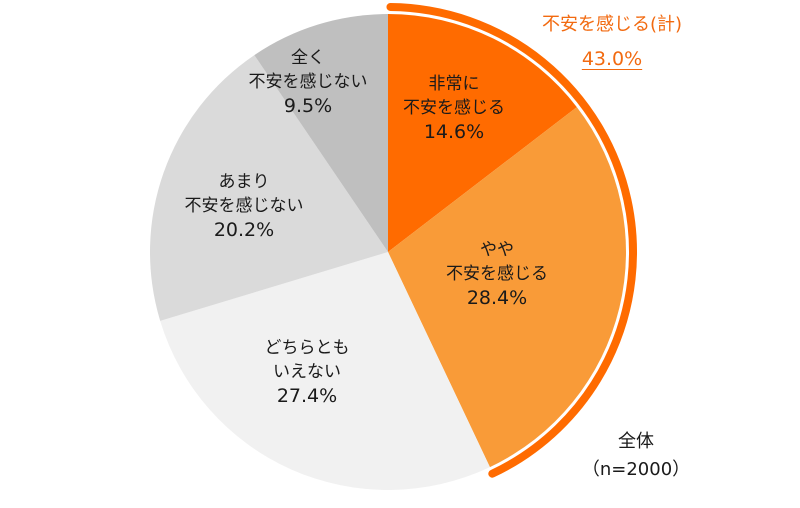  I want to click on value-label: 14.6%, so click(454, 132).